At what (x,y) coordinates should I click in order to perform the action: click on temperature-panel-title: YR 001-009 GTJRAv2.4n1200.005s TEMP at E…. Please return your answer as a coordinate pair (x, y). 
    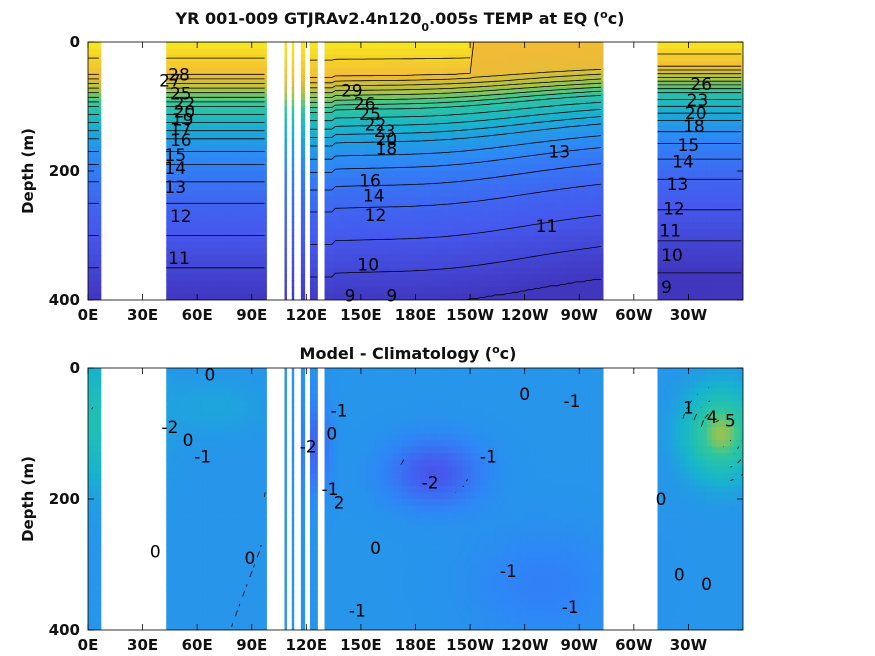
    Looking at the image, I should click on (400, 21).